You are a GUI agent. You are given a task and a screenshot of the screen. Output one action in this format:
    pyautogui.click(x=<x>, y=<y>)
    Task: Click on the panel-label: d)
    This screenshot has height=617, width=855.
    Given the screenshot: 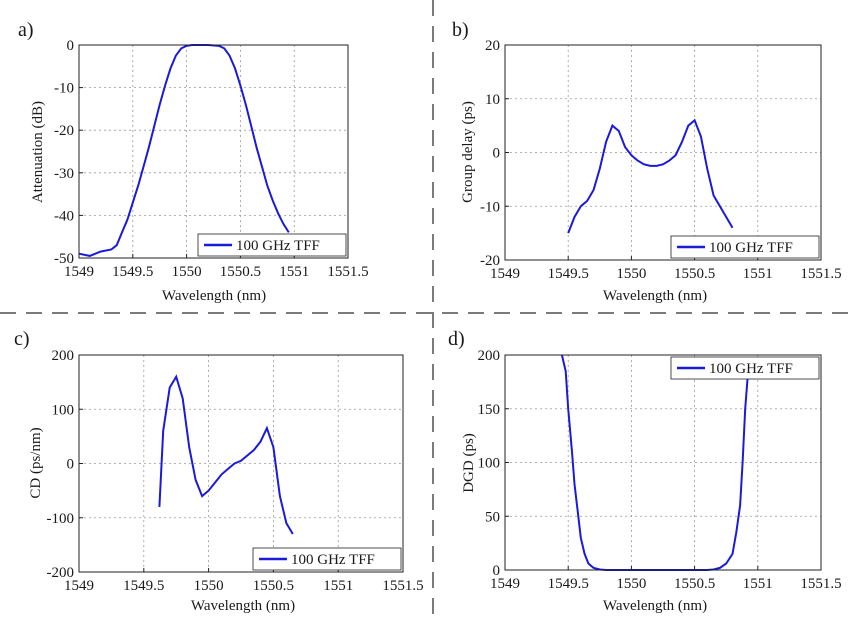 What is the action you would take?
    pyautogui.click(x=456, y=339)
    